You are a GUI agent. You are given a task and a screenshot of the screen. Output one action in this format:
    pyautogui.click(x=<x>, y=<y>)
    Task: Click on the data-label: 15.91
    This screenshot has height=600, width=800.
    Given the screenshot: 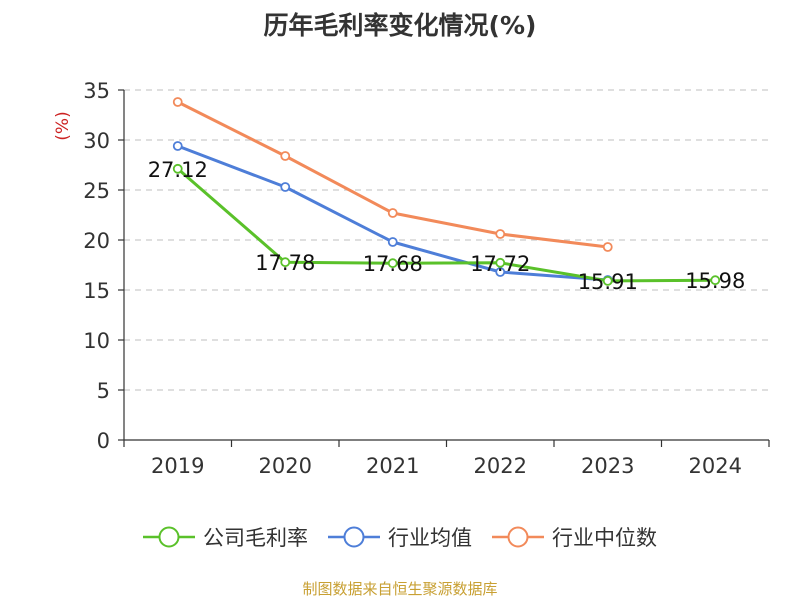 What is the action you would take?
    pyautogui.click(x=608, y=282)
    